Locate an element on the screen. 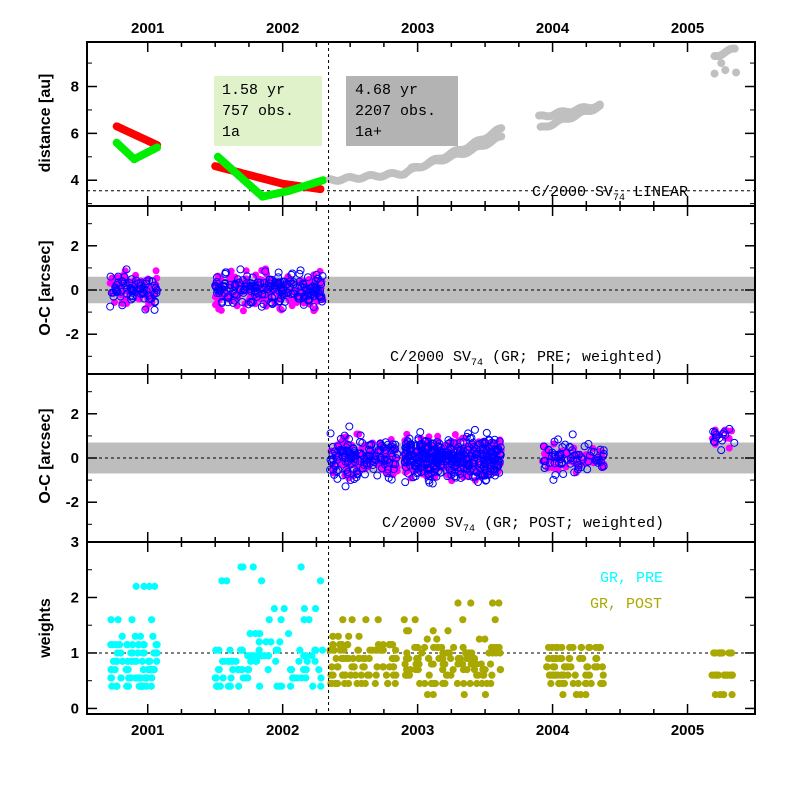 The width and height of the screenshot is (797, 797). bottom-x-tick-label: 2004 is located at coordinates (553, 730).